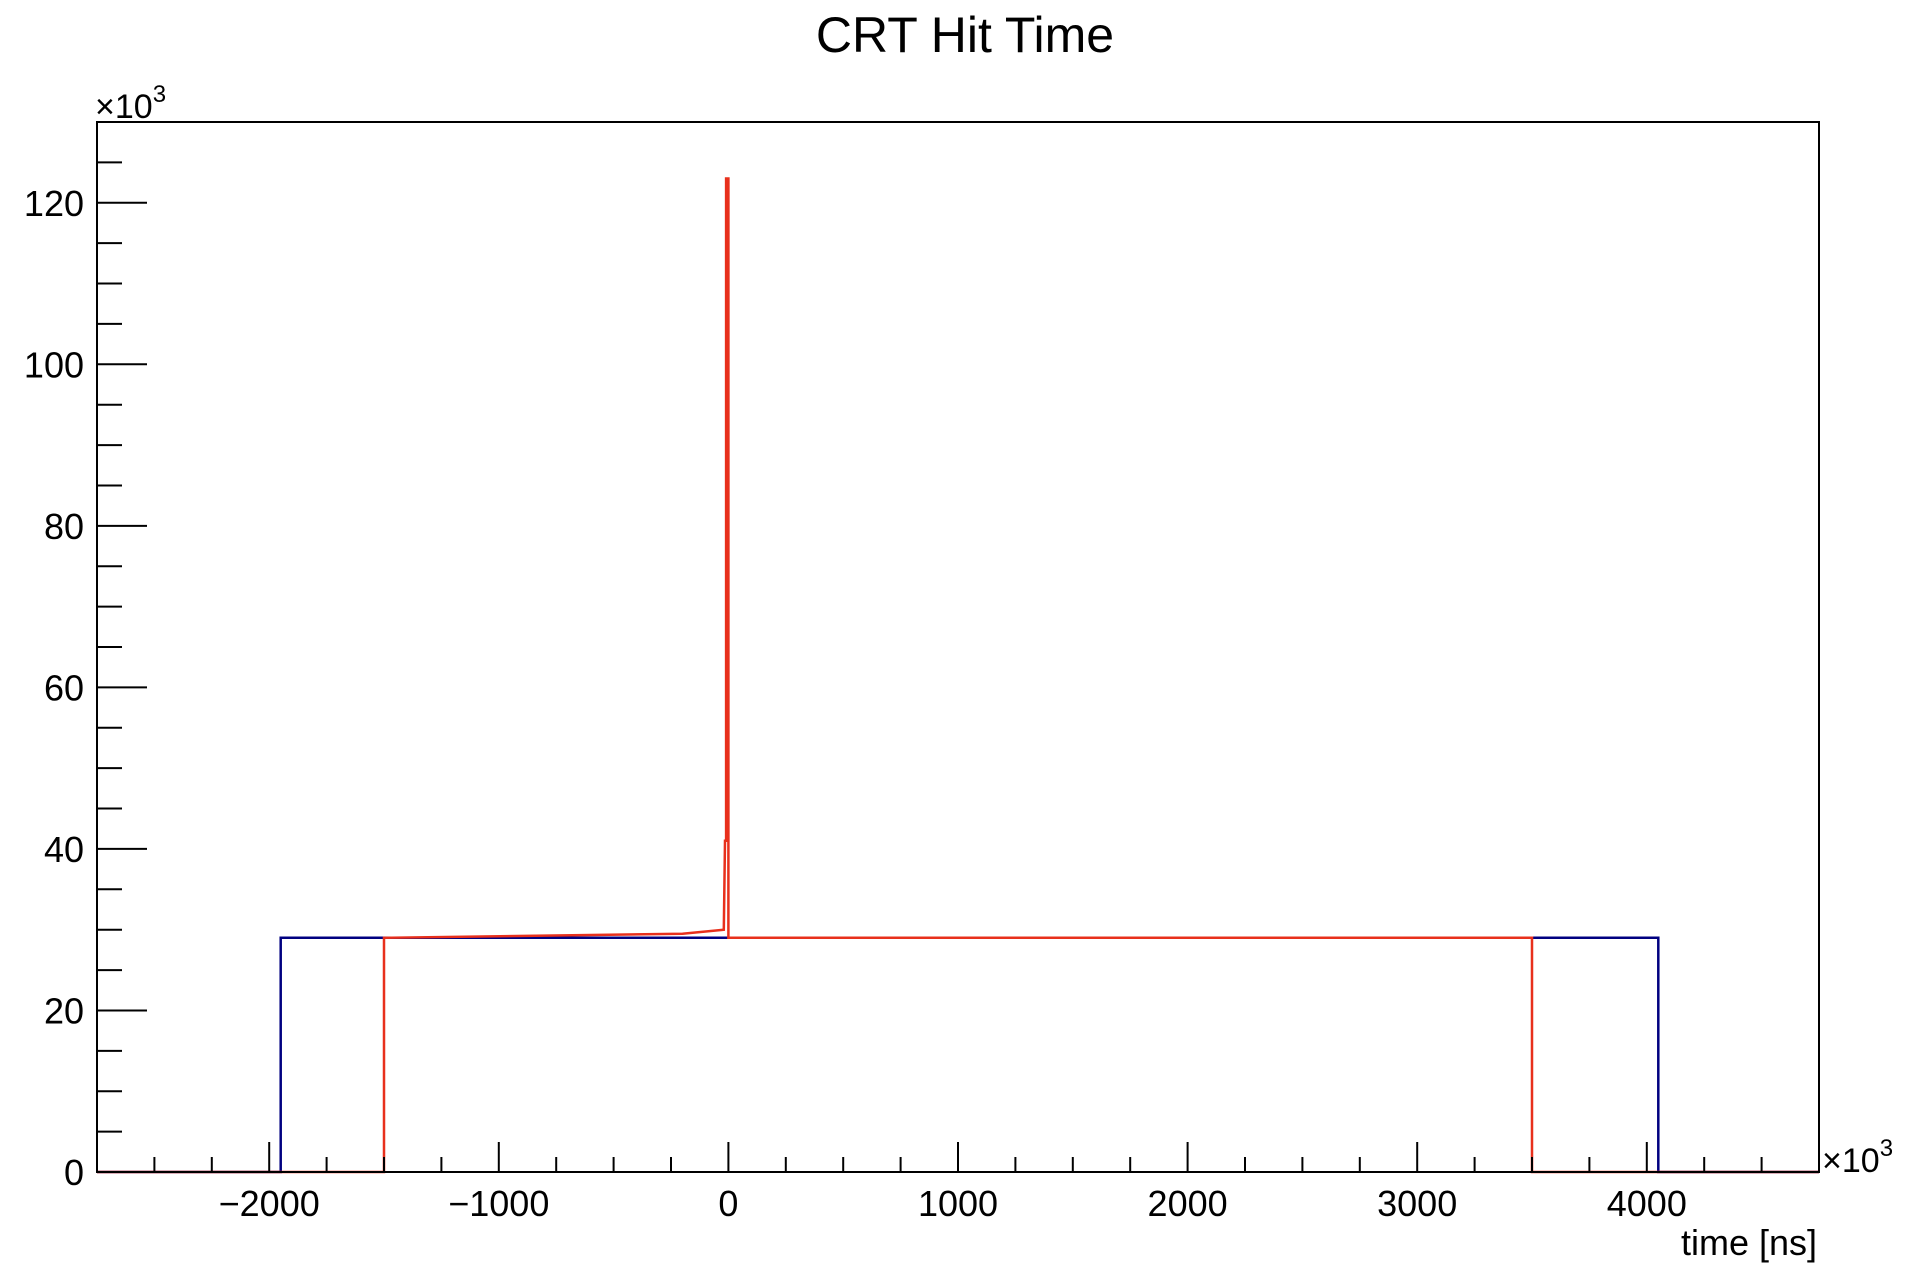 This screenshot has width=1930, height=1276. I want to click on y-tick-label: 60, so click(64, 687).